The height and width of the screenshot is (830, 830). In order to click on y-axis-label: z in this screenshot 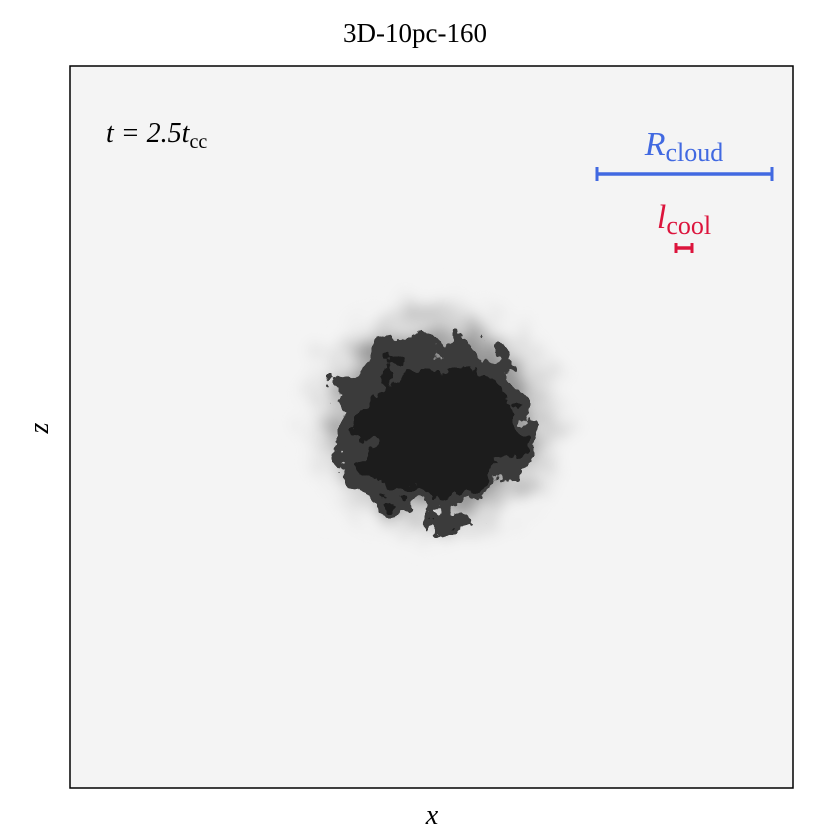, I will do `click(39, 428)`.